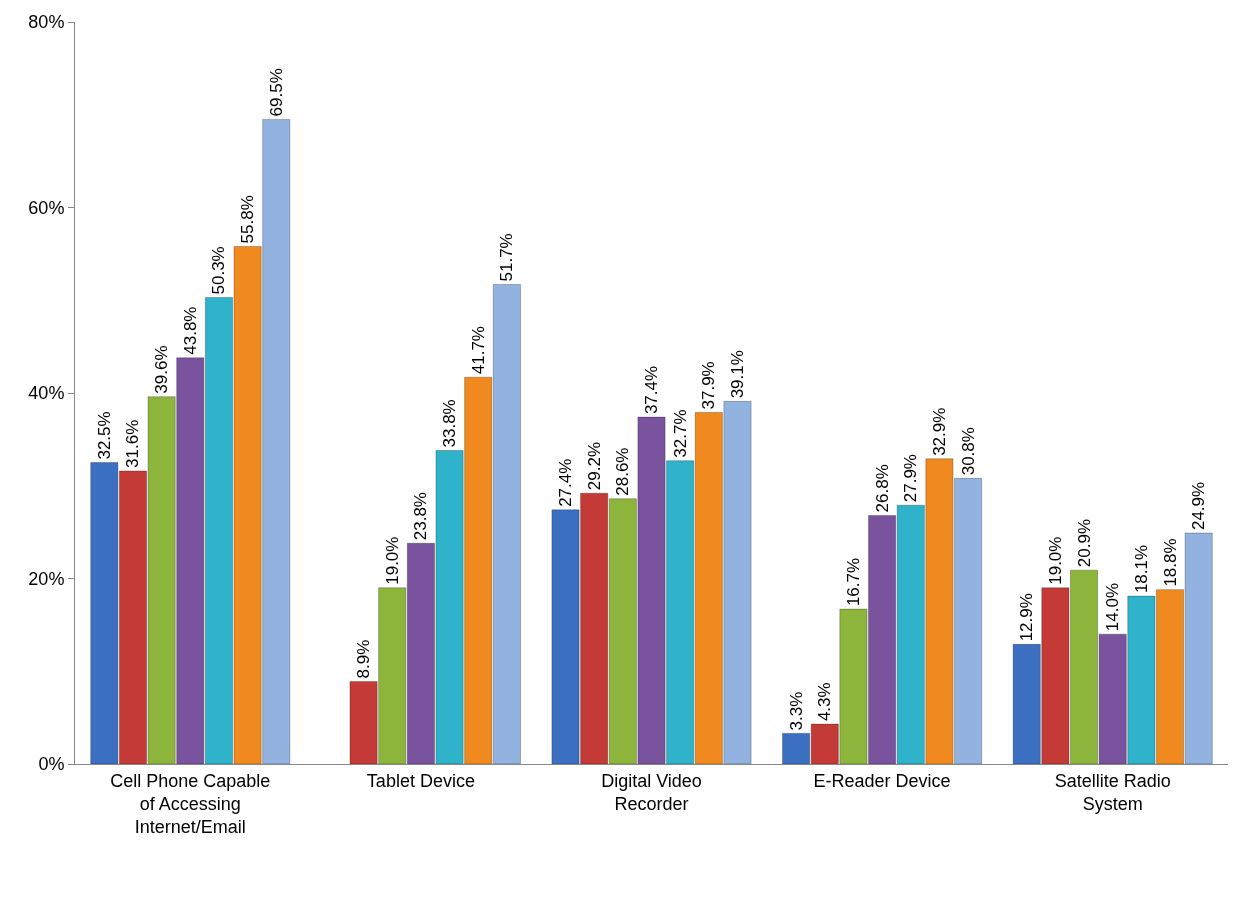  I want to click on data-label: 39.1%, so click(737, 374).